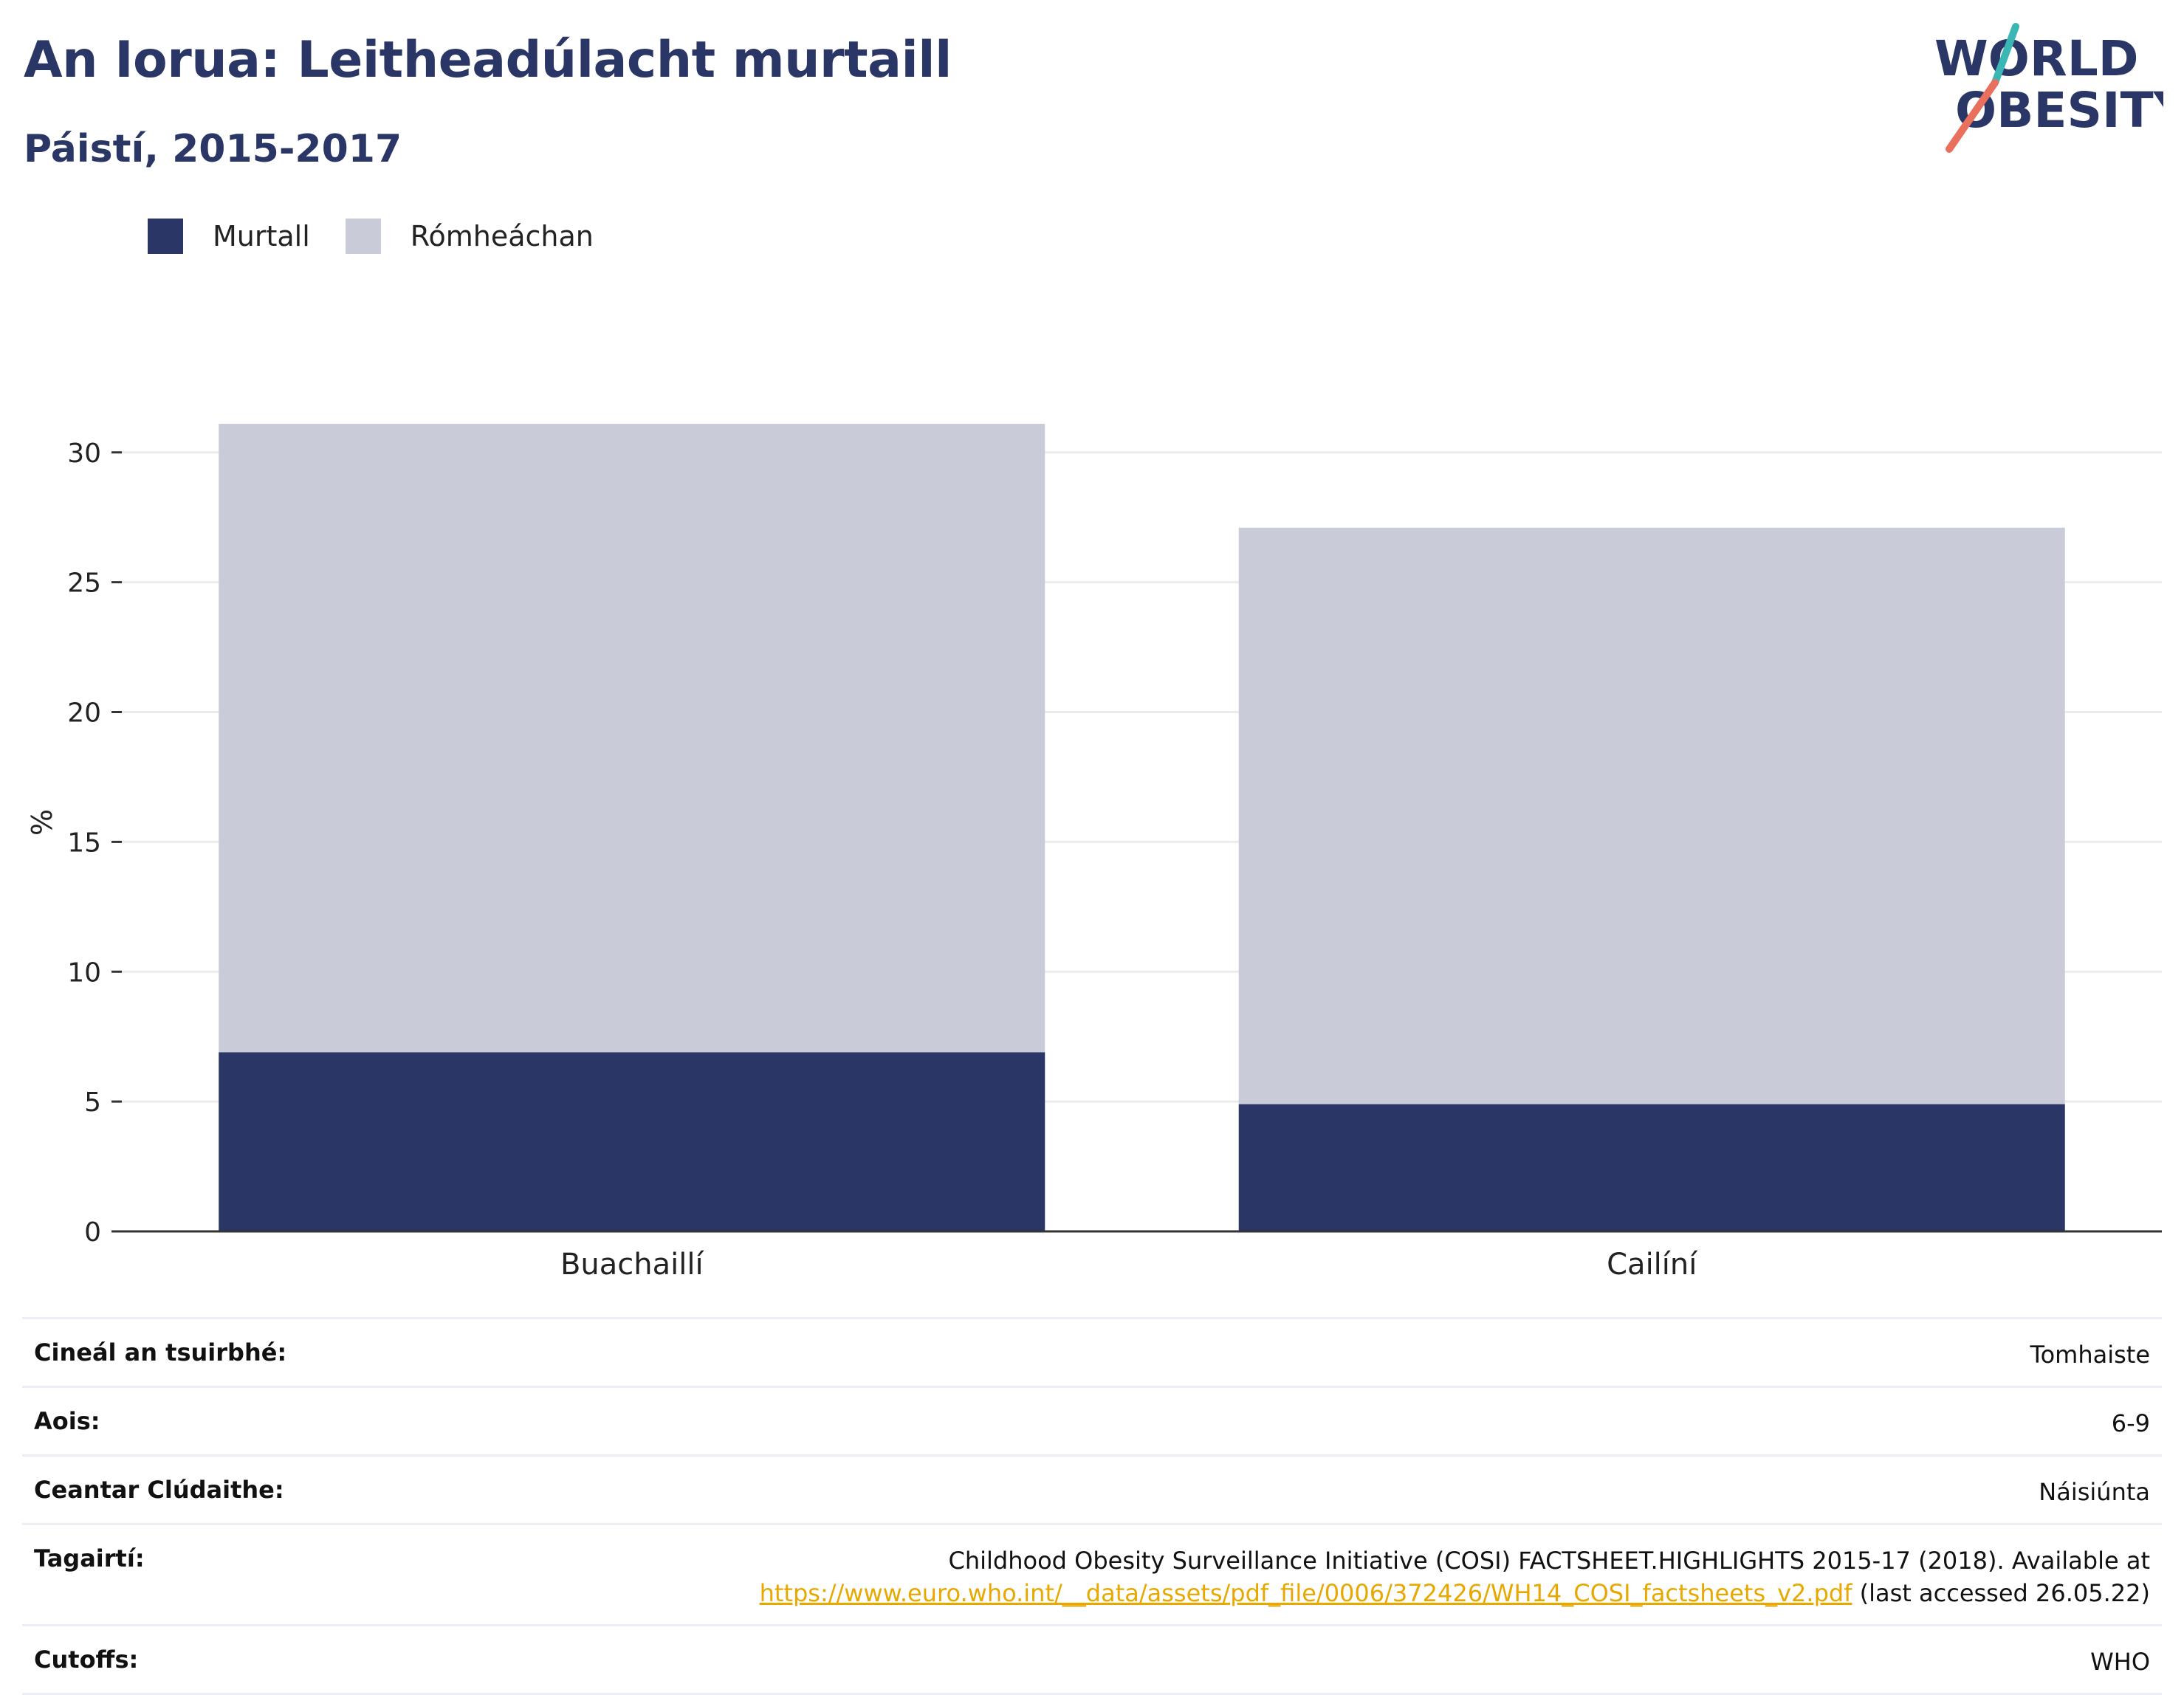  Describe the element at coordinates (93, 1102) in the screenshot. I see `y-tick-label: 5` at that location.